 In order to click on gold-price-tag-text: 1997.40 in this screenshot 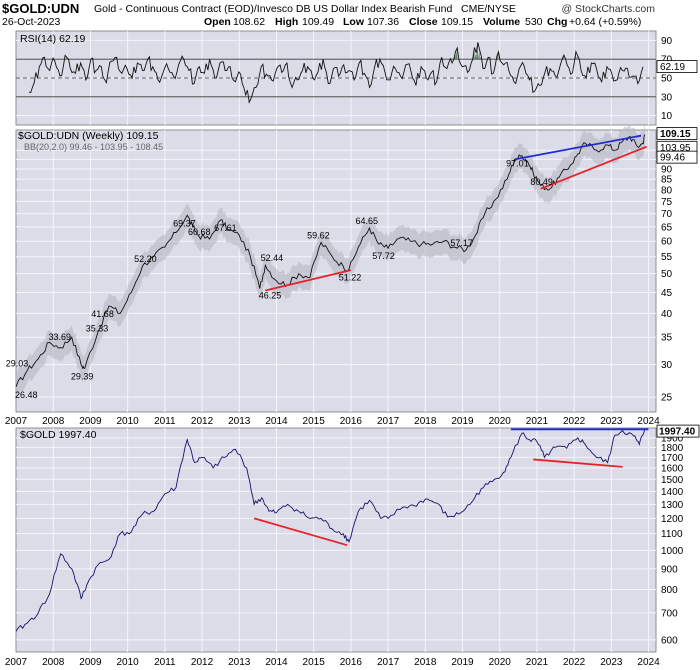, I will do `click(677, 432)`.